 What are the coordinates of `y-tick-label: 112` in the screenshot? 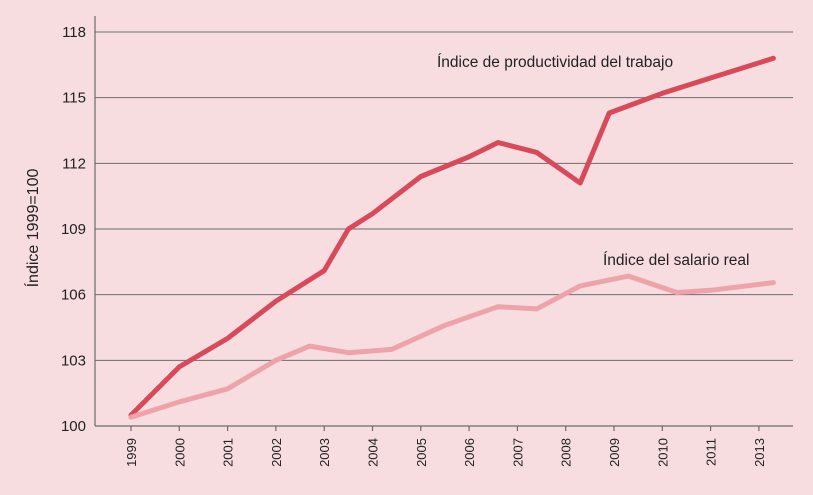 It's located at (74, 163).